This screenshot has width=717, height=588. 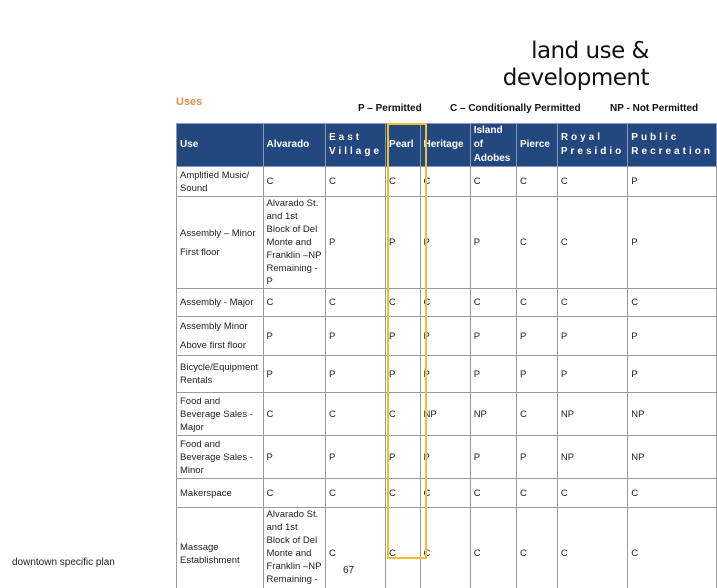 What do you see at coordinates (576, 78) in the screenshot?
I see `title-line-2: development` at bounding box center [576, 78].